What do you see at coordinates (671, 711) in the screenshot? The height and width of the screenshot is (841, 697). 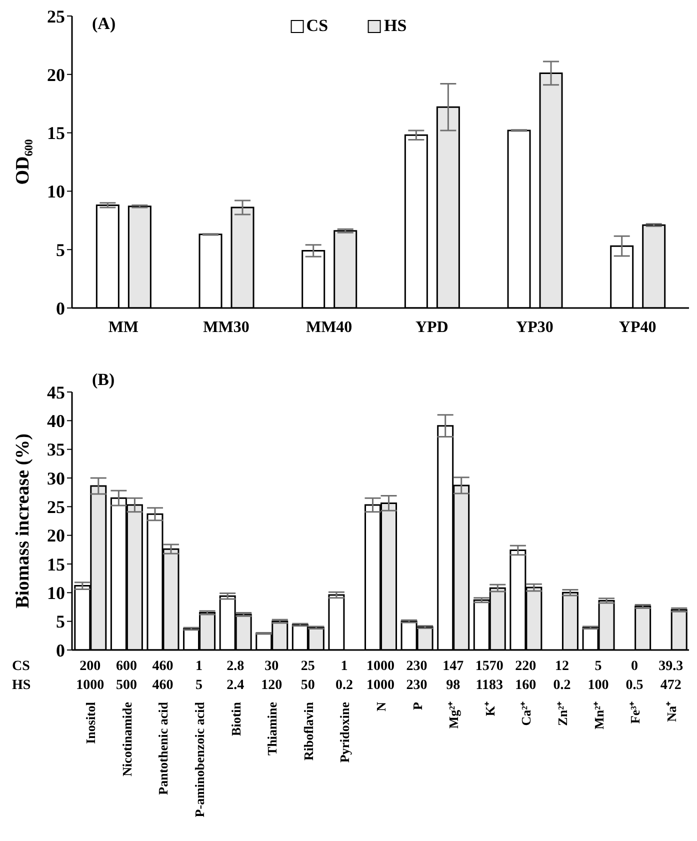 I see `x-tick-label: Na⁺` at bounding box center [671, 711].